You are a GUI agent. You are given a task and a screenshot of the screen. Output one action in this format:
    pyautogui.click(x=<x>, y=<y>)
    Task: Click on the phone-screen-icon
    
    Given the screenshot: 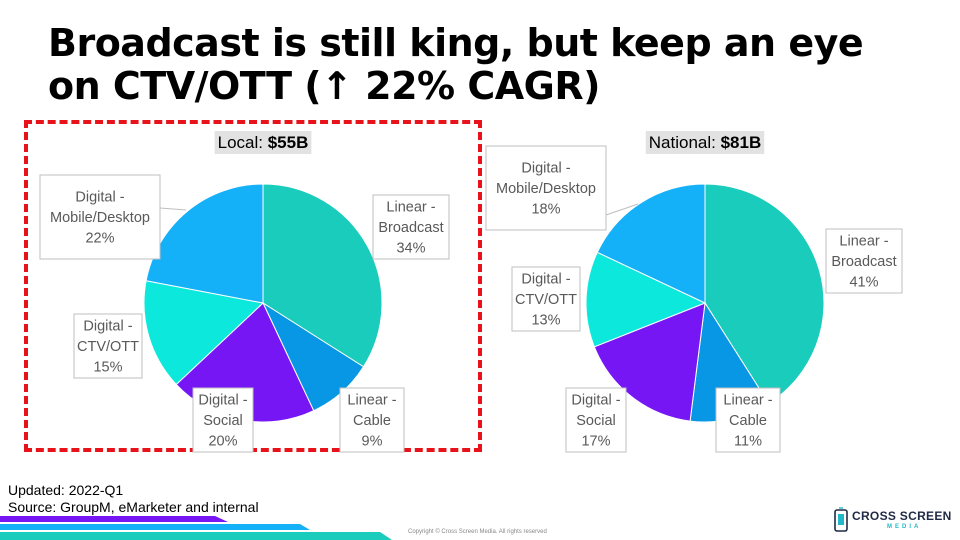 What is the action you would take?
    pyautogui.click(x=841, y=519)
    